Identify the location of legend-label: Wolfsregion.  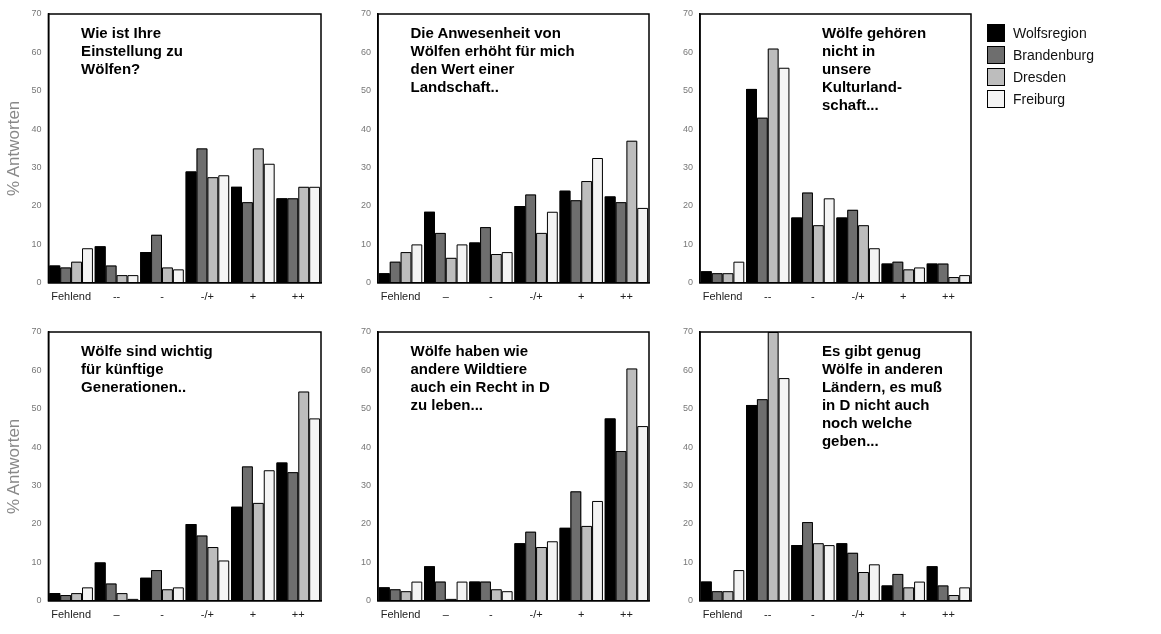
(1050, 33).